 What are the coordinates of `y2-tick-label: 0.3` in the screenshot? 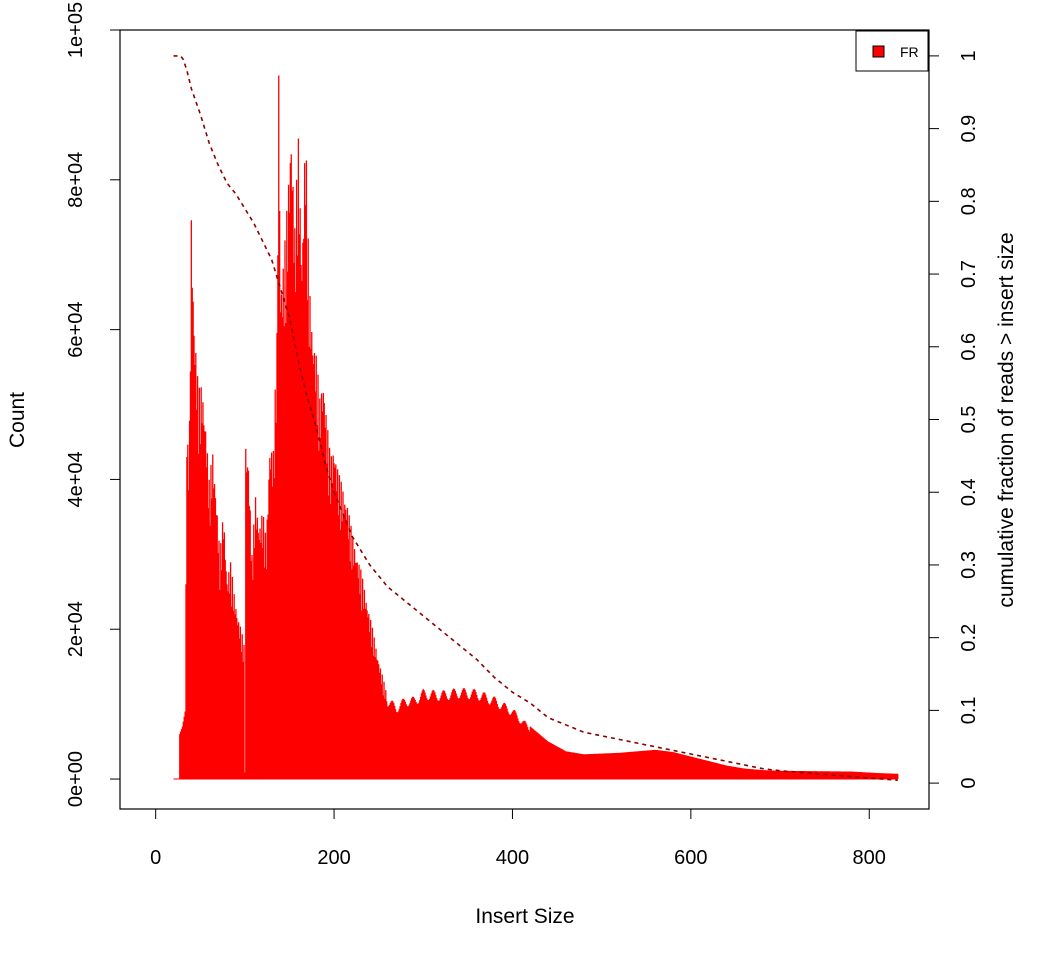 It's located at (969, 565).